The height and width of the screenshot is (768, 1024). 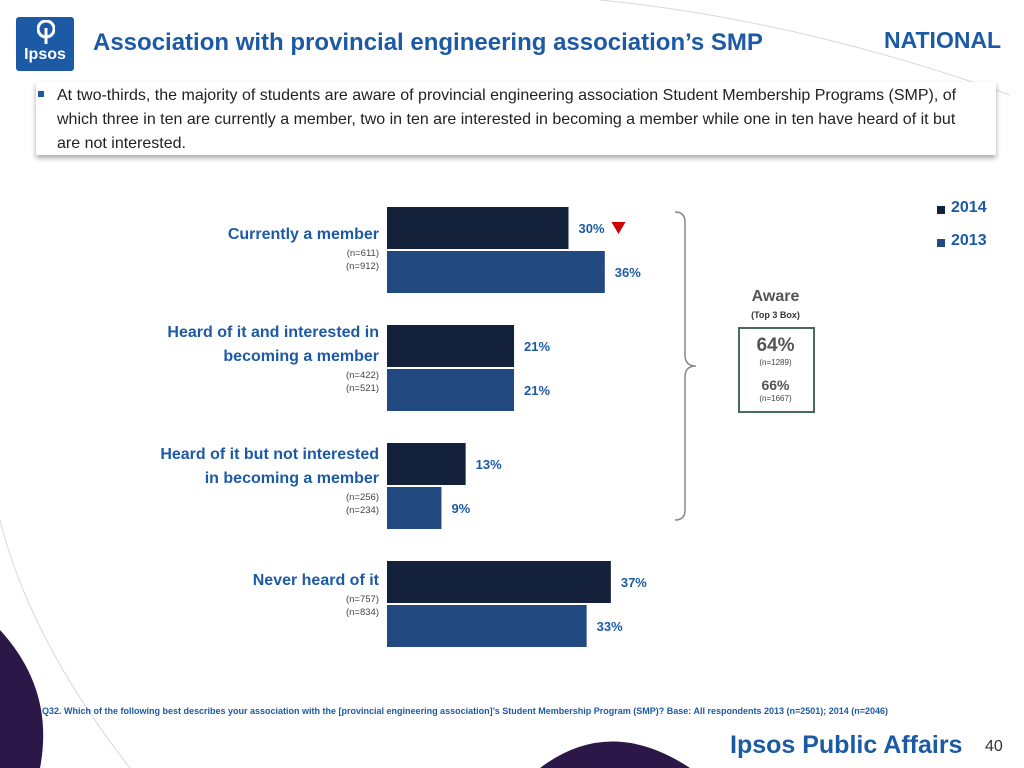 I want to click on summary-box, so click(x=516, y=118).